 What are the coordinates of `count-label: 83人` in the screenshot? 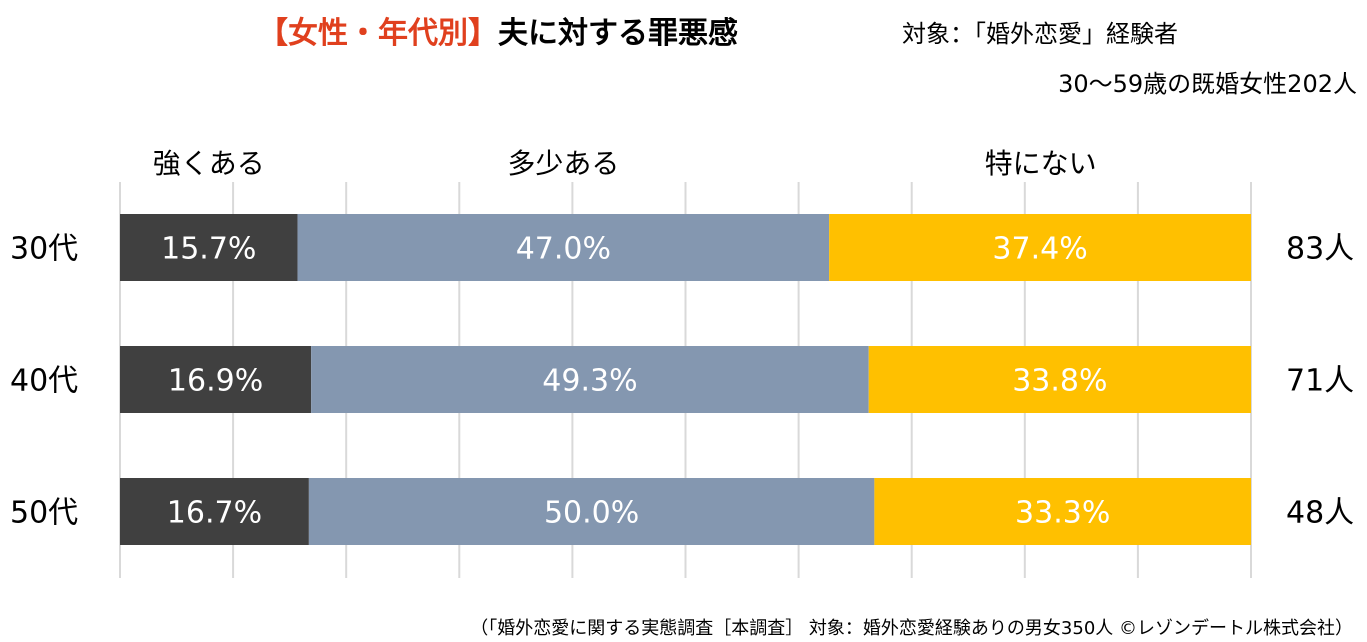 It's located at (1320, 249).